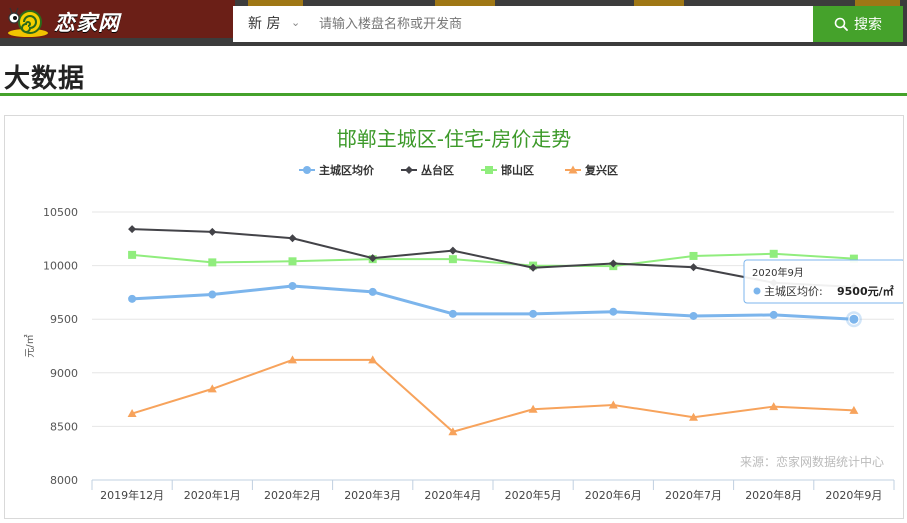  Describe the element at coordinates (865, 291) in the screenshot. I see `tooltip-value: 9500元/㎡` at that location.